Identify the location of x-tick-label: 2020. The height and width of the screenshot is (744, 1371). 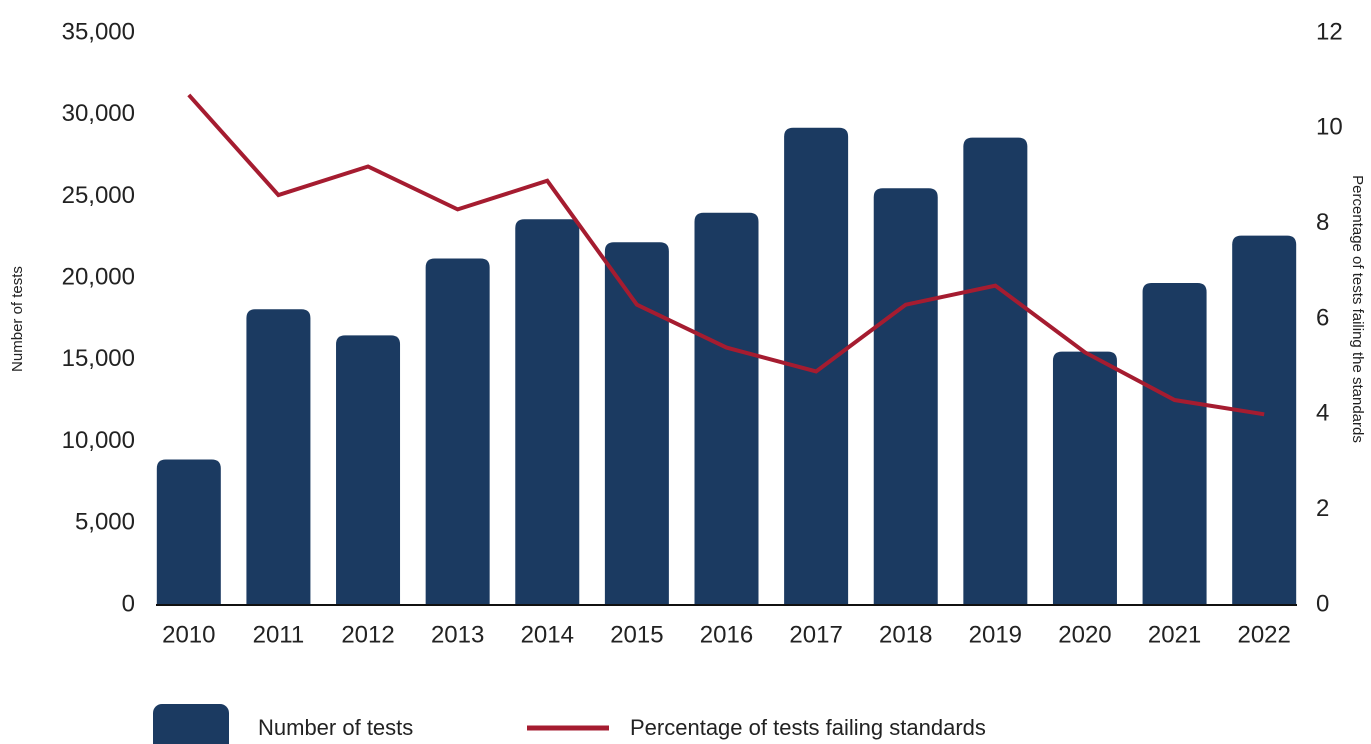
(1084, 634).